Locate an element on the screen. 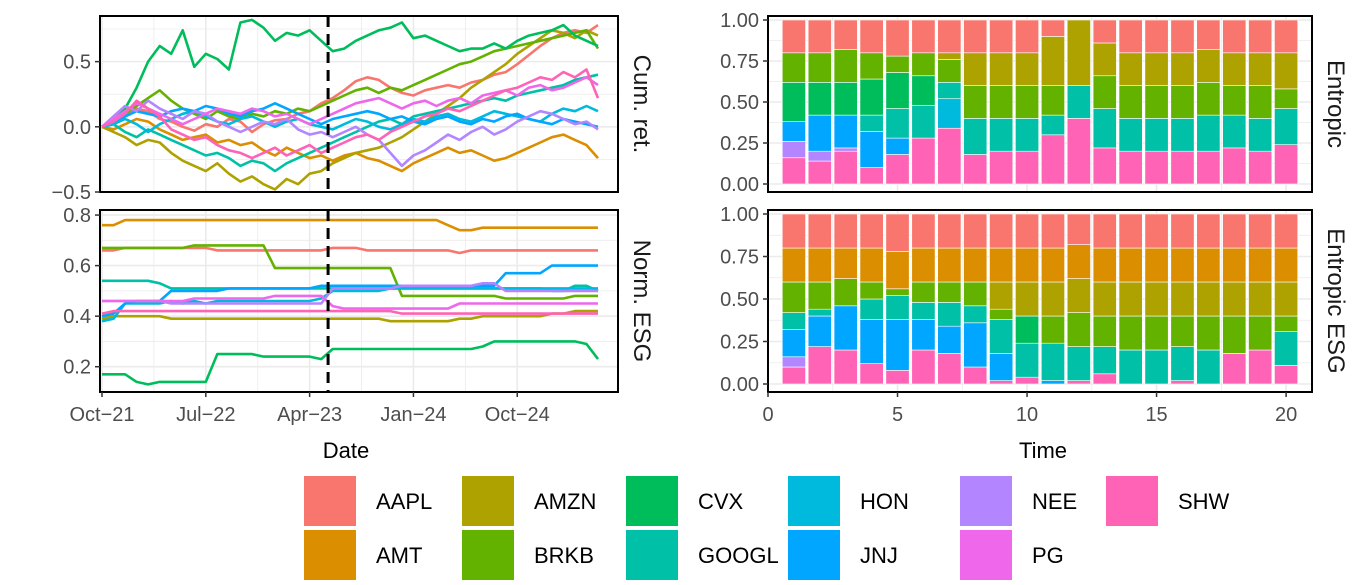 The height and width of the screenshot is (585, 1371). strip-label: Norm. ESG is located at coordinates (641, 301).